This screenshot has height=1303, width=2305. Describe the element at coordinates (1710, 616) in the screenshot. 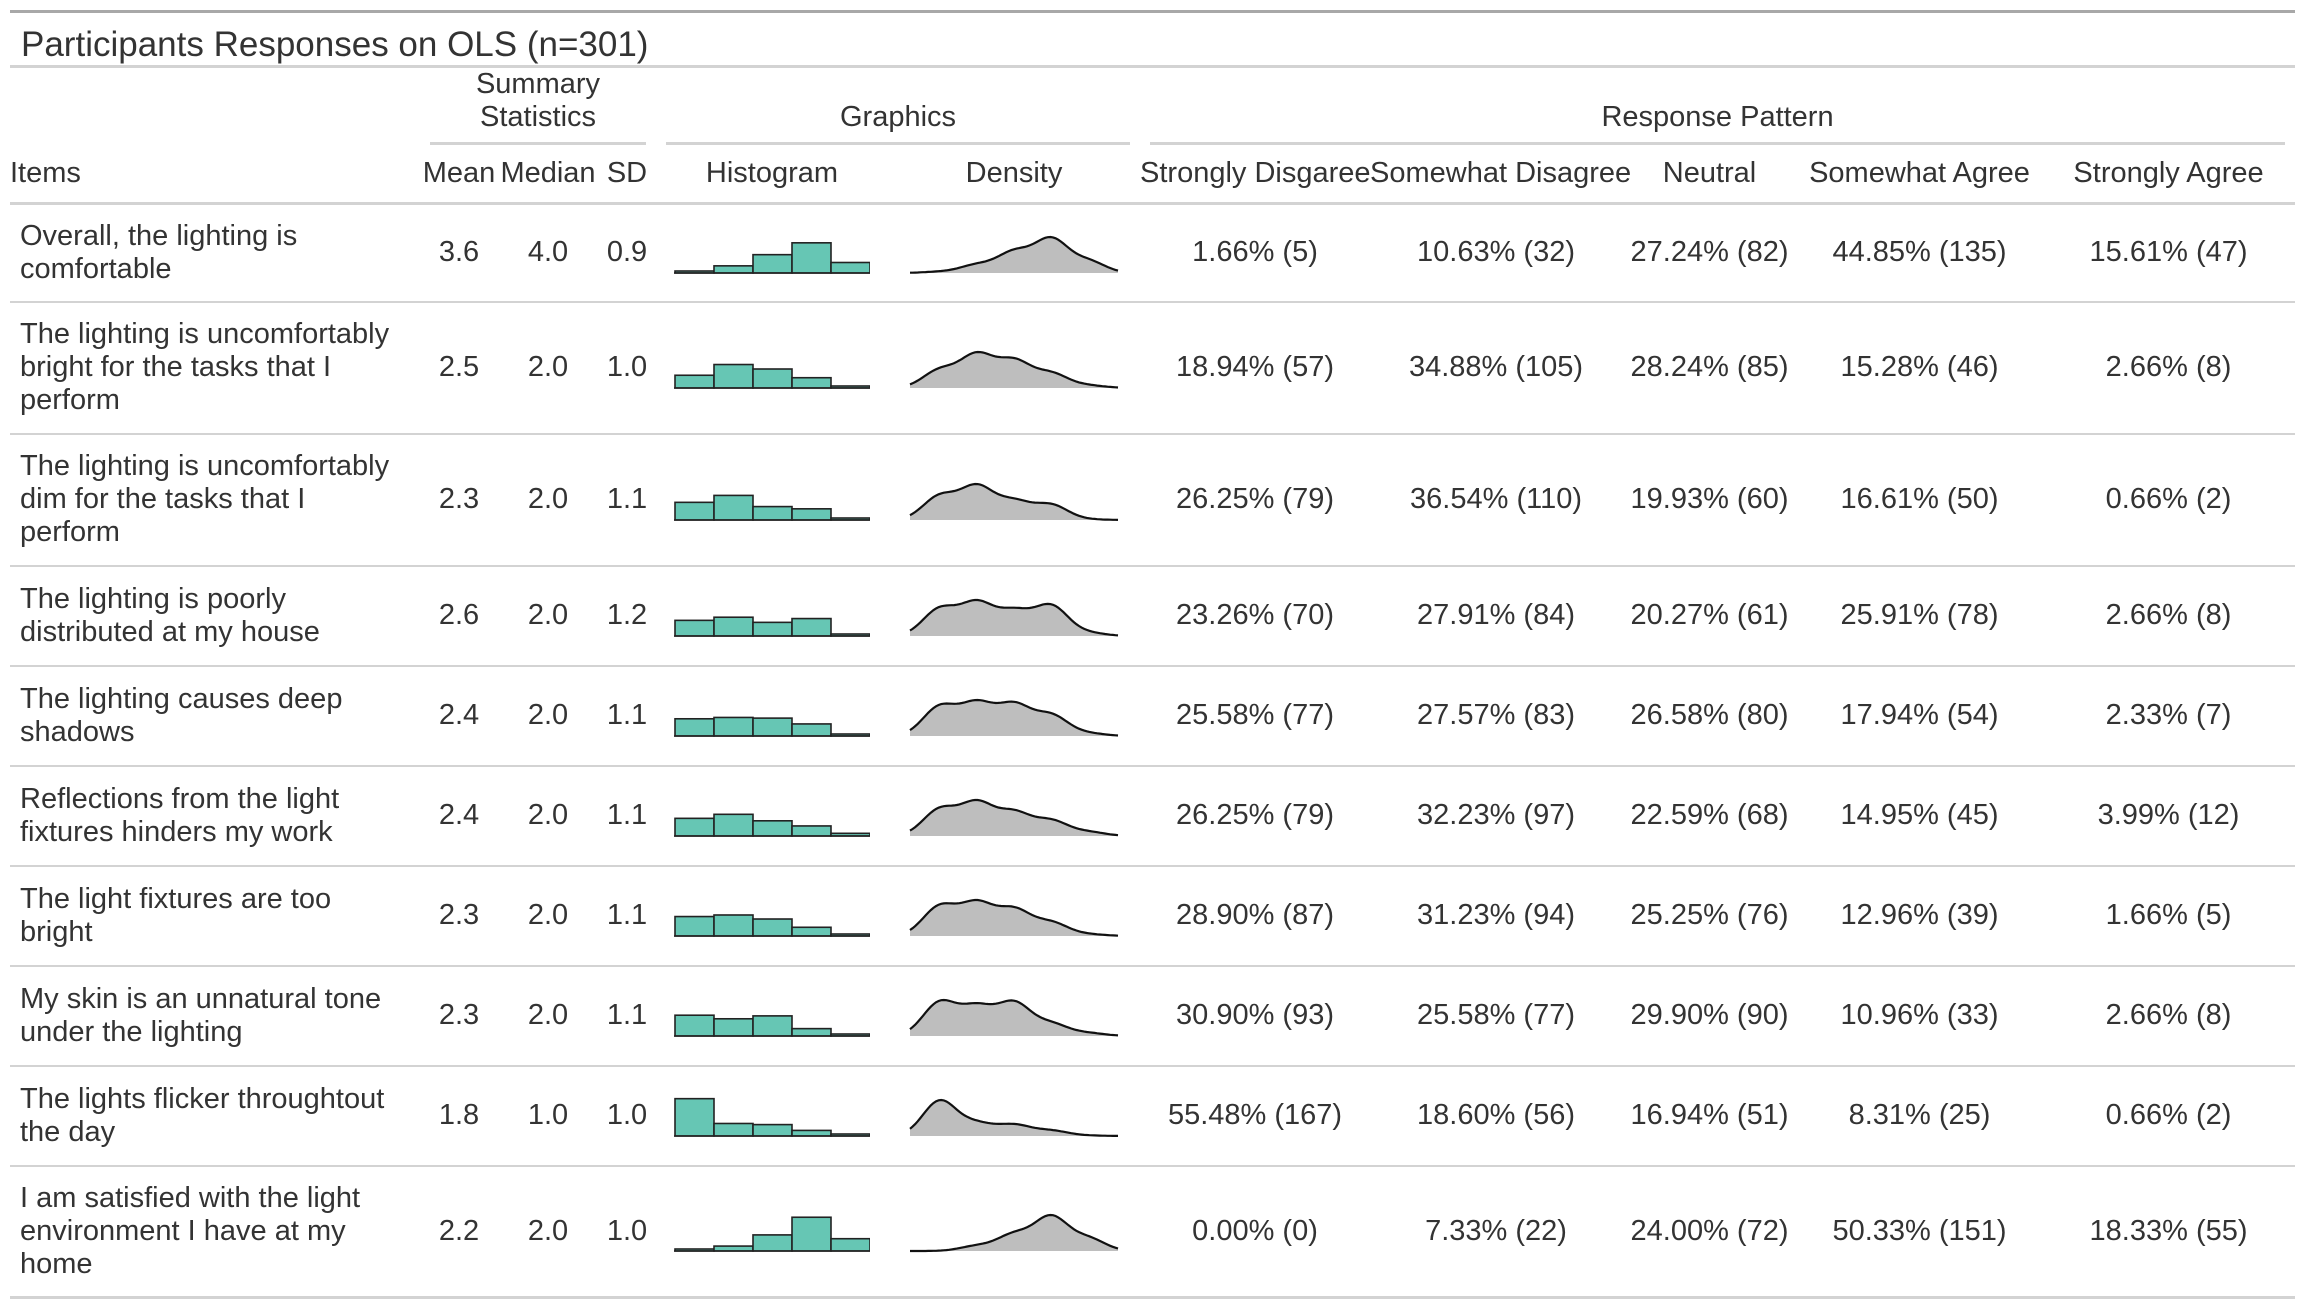

I see `response-neutral: 20.27% (61)` at that location.